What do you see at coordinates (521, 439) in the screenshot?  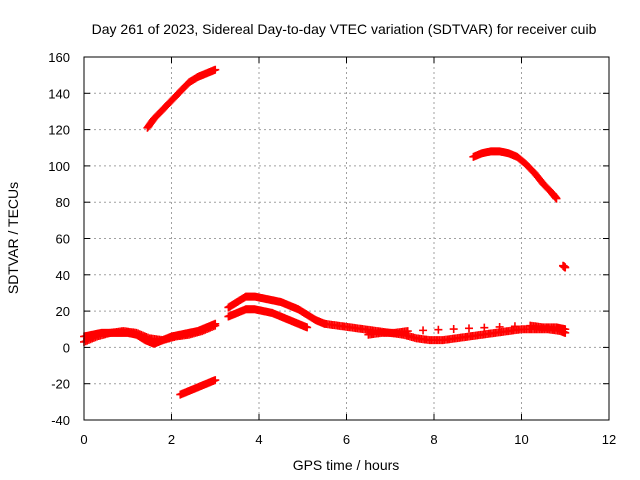 I see `x-tick-label: 10` at bounding box center [521, 439].